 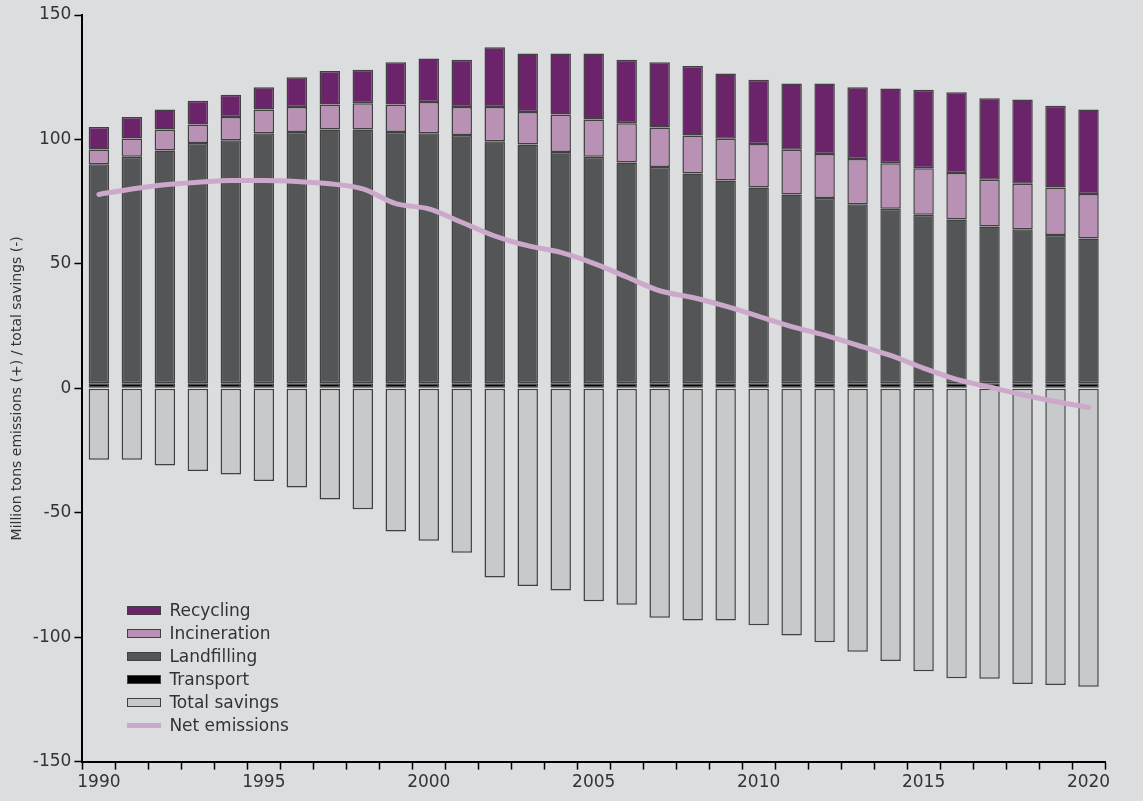 I want to click on y-tick-label: 50, so click(x=60, y=262).